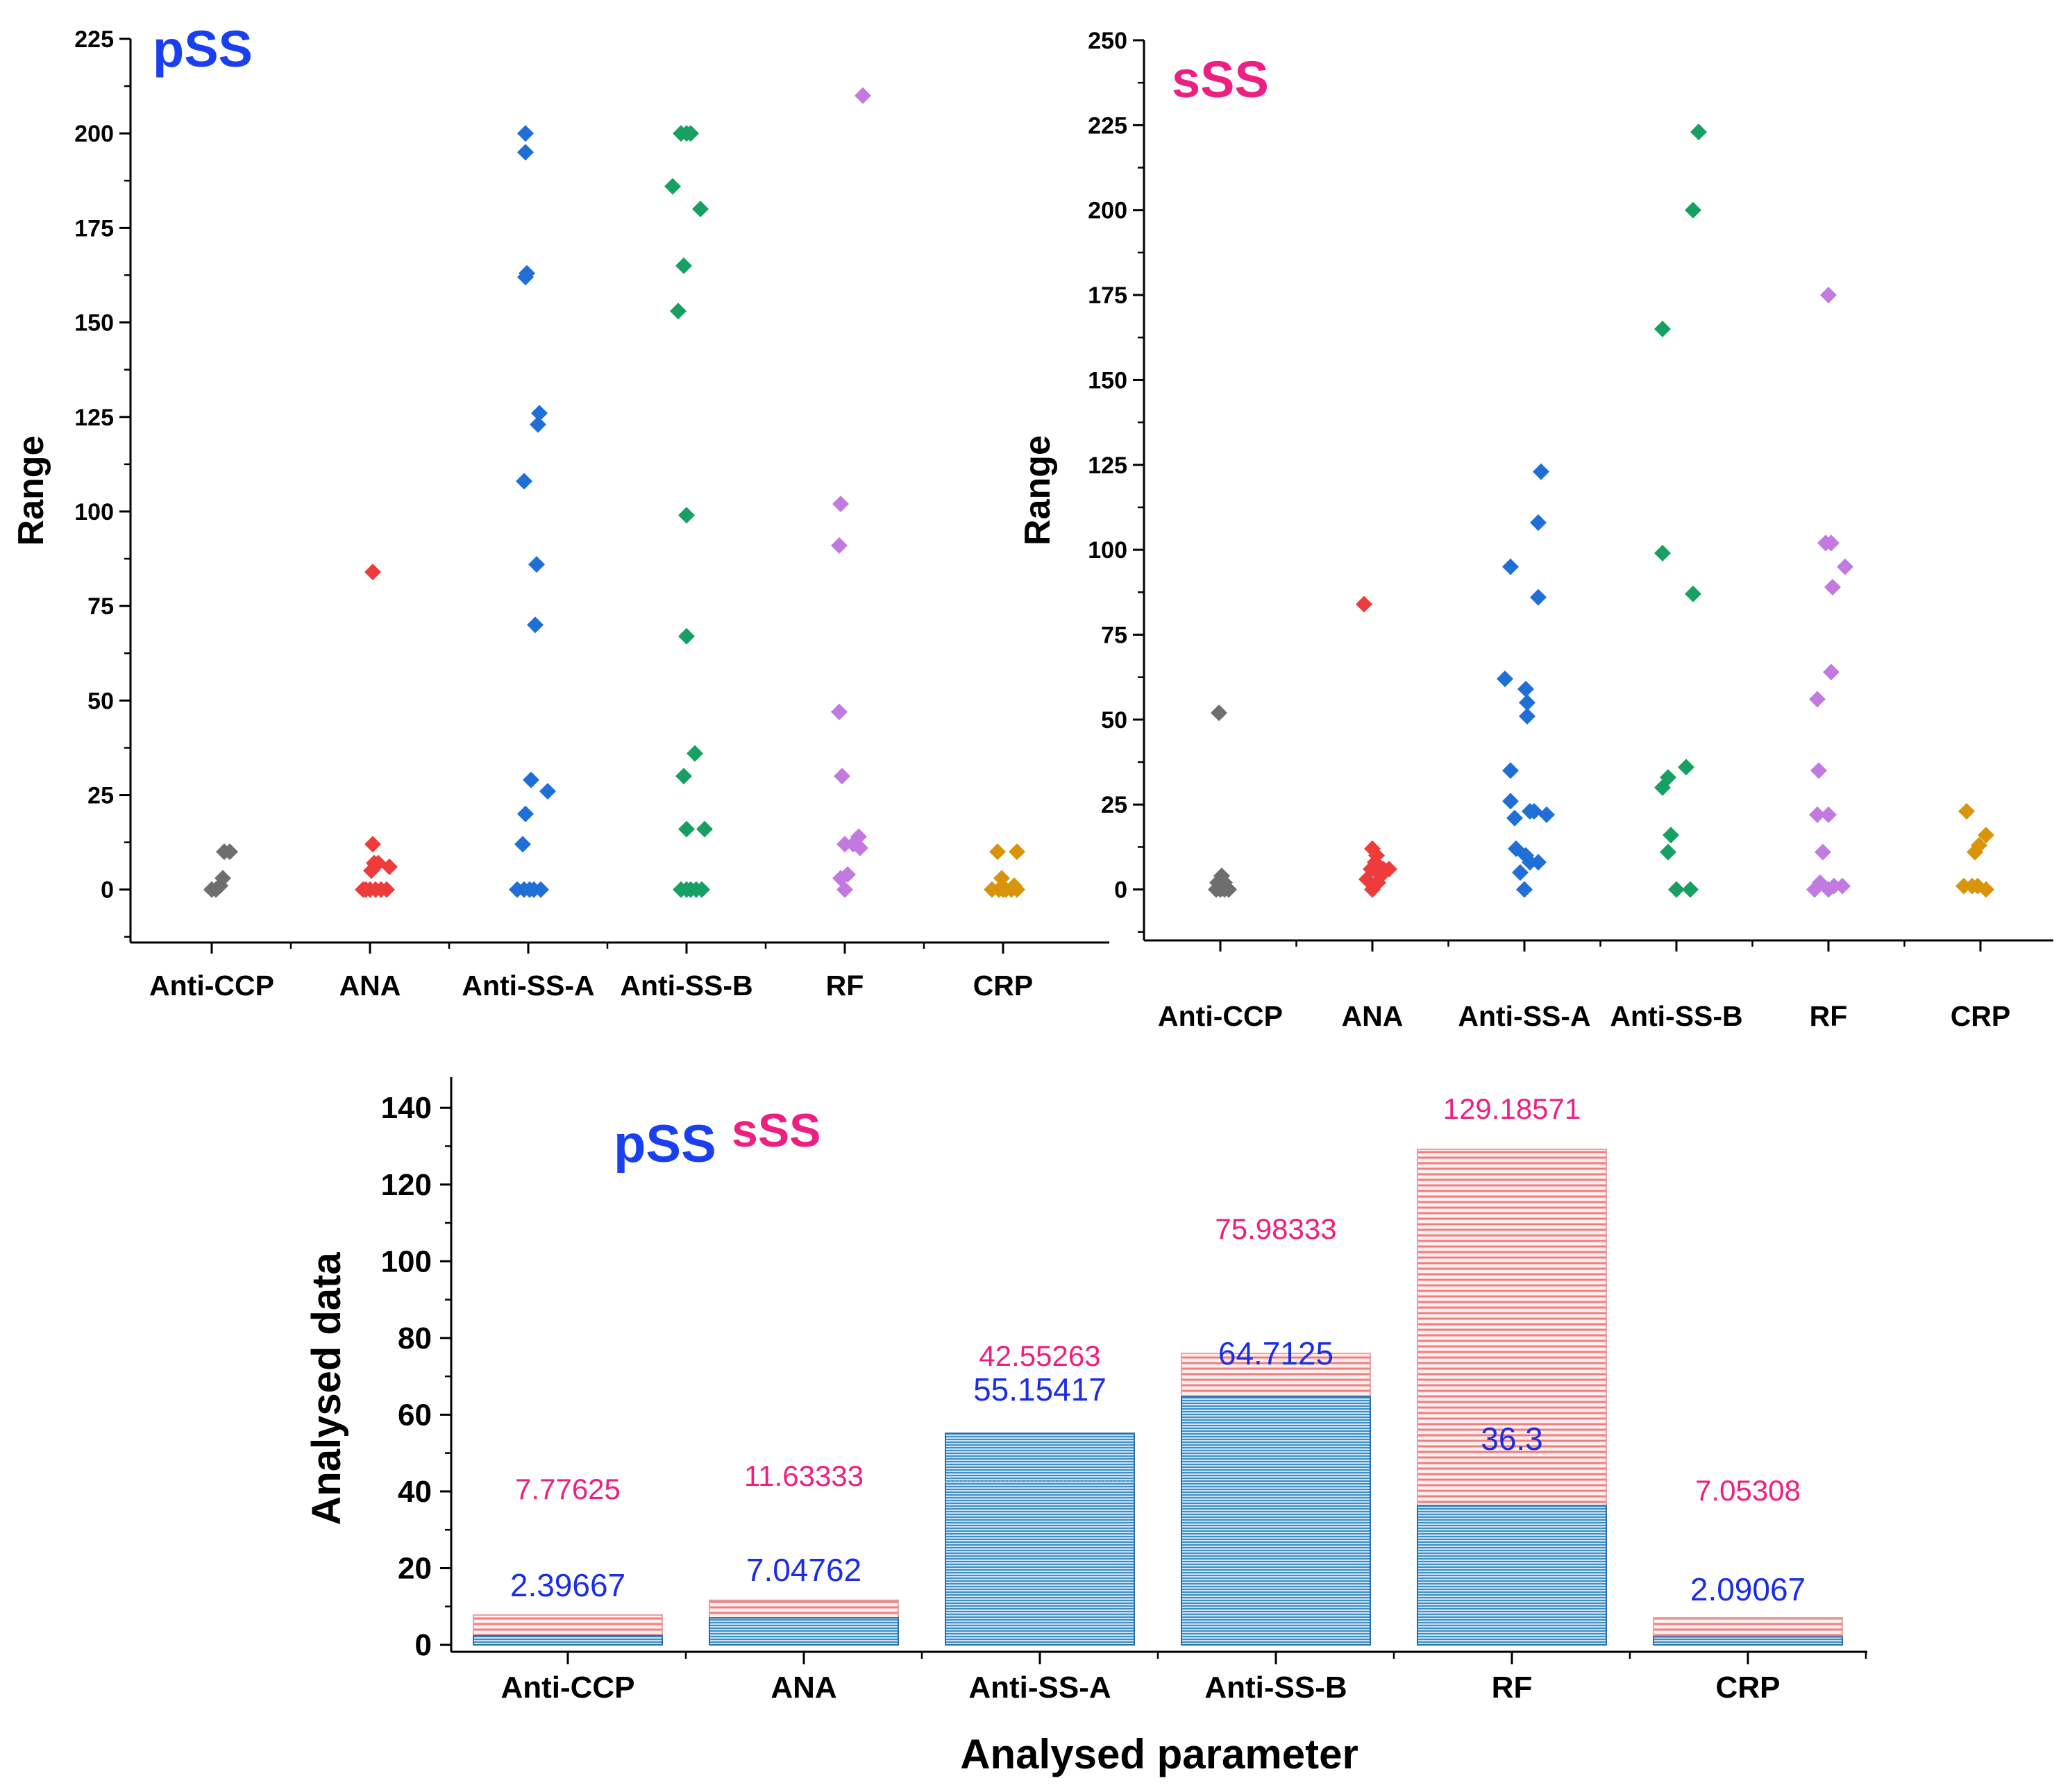  What do you see at coordinates (211, 985) in the screenshot?
I see `x-tick-label: Anti-CCP` at bounding box center [211, 985].